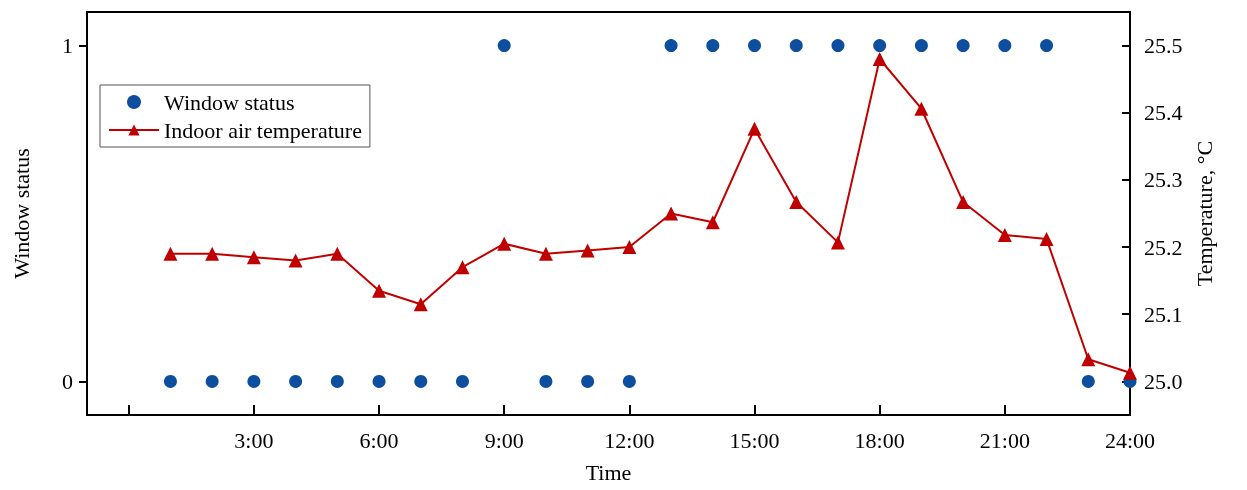  What do you see at coordinates (263, 130) in the screenshot?
I see `legend-label: Indoor air temperature` at bounding box center [263, 130].